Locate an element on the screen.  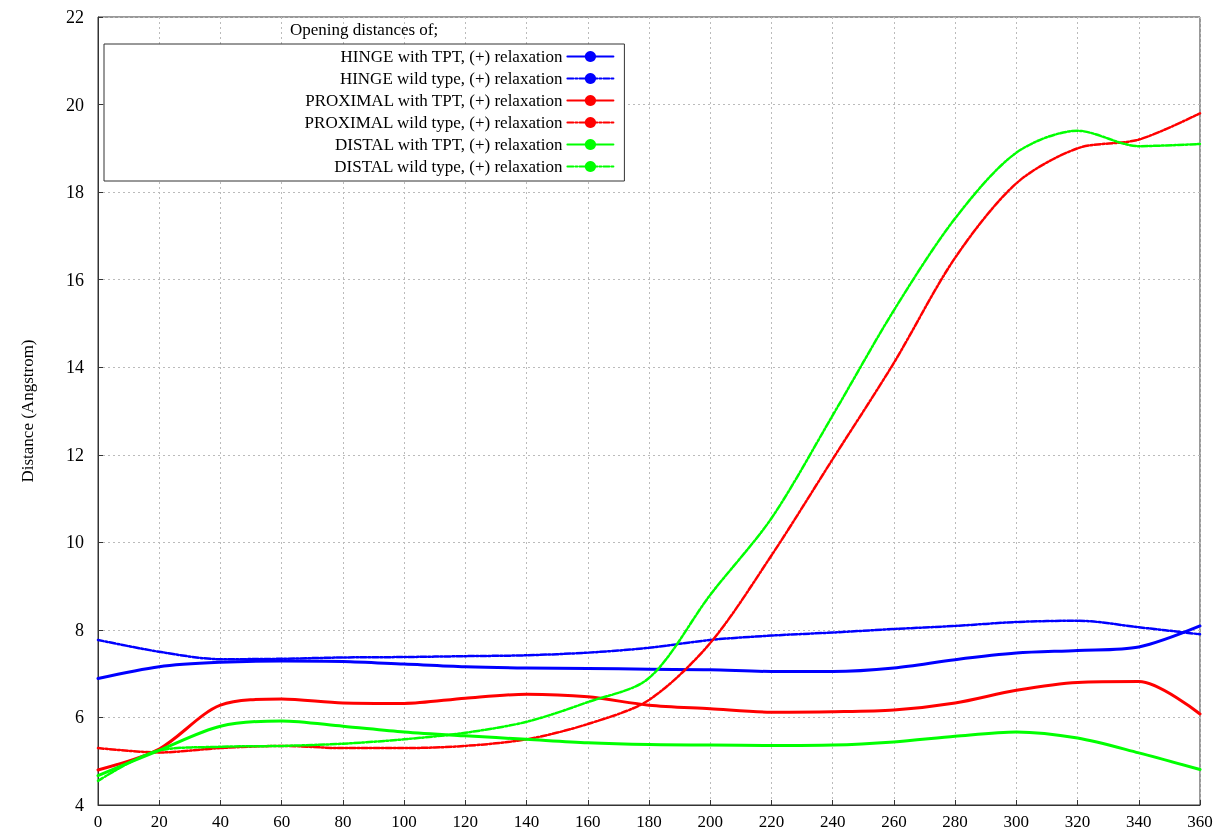
y-tick-label: 20 is located at coordinates (75, 104).